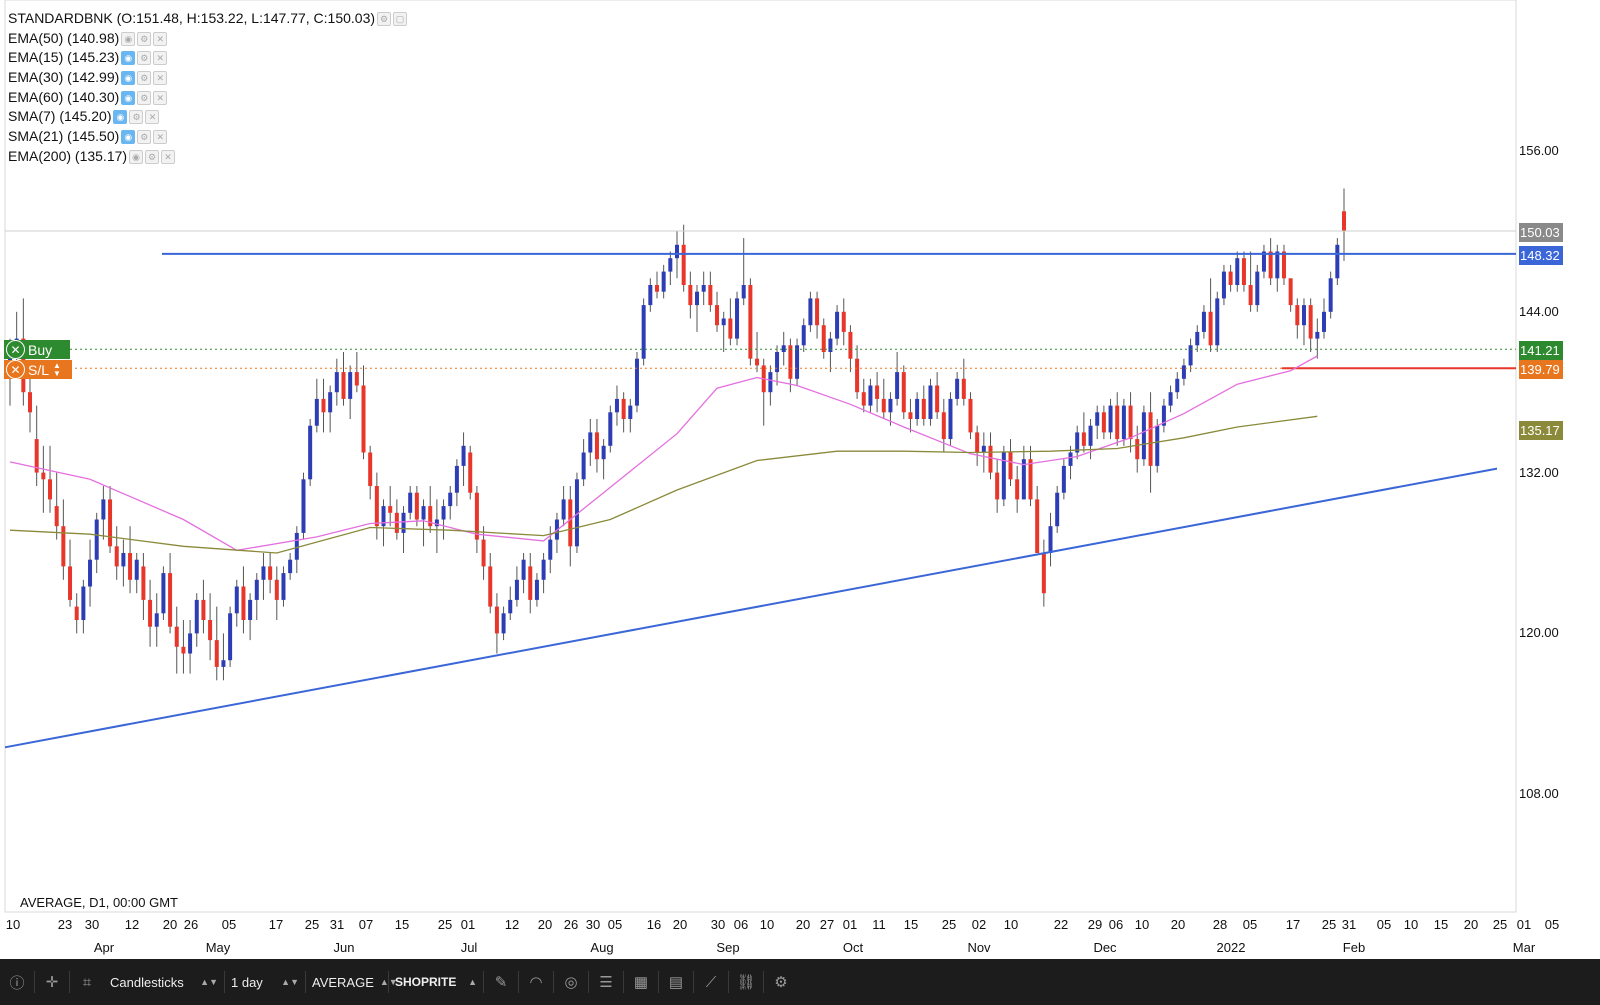 This screenshot has height=1005, width=1600. What do you see at coordinates (781, 982) in the screenshot?
I see `gear-icon: ⚙` at bounding box center [781, 982].